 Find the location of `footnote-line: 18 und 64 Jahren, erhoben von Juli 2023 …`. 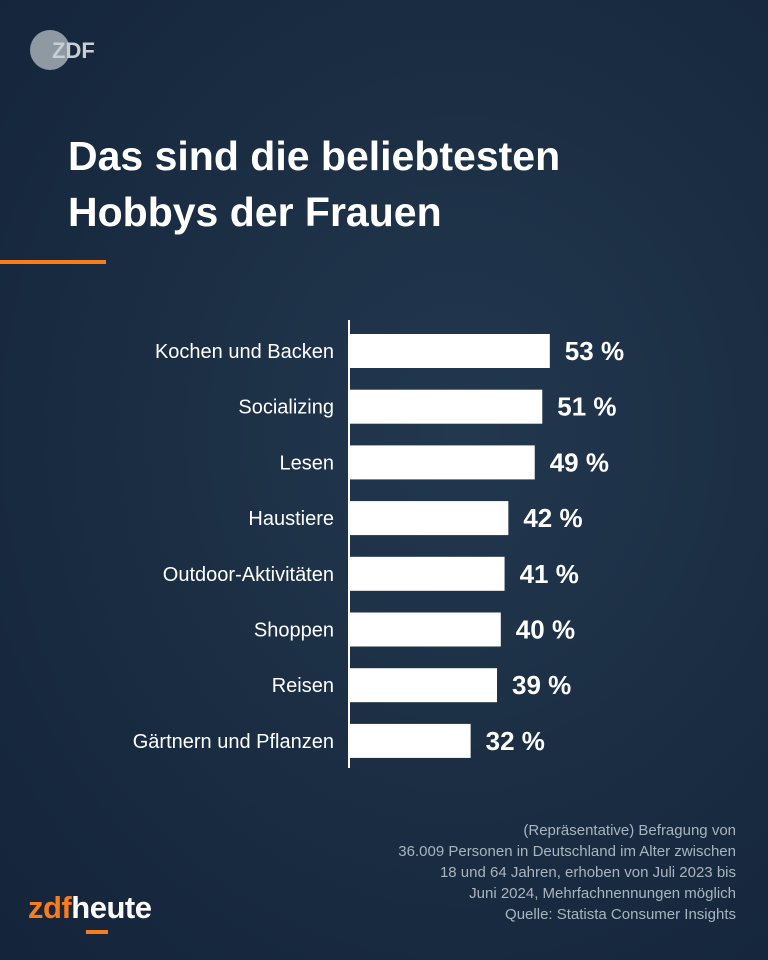

footnote-line: 18 und 64 Jahren, erhoben von Juli 2023 … is located at coordinates (587, 872).